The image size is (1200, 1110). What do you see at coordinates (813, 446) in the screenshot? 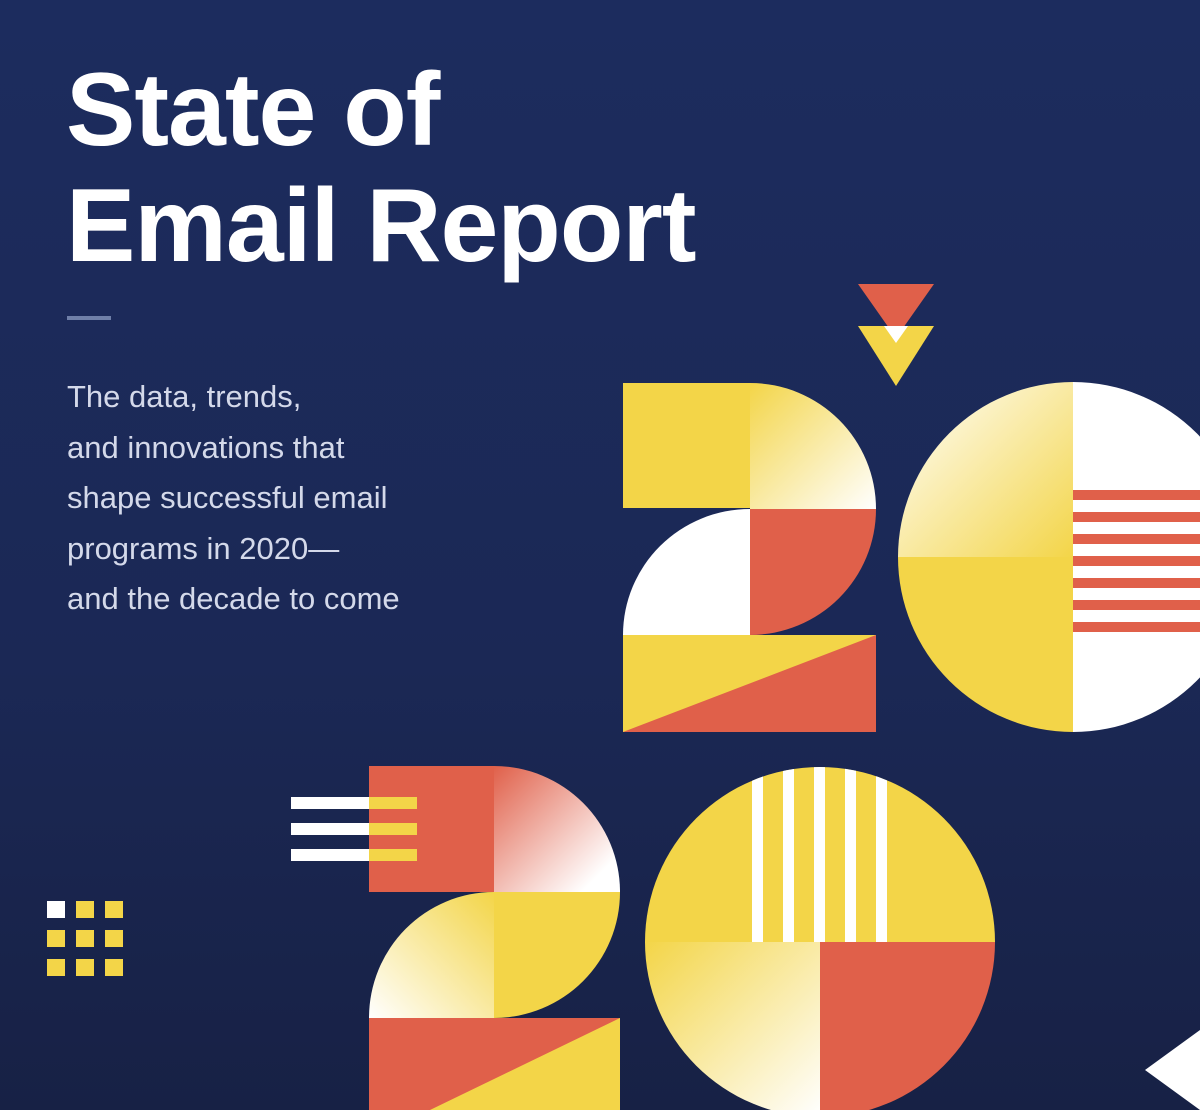
I see `digit2-quarter-gradient` at bounding box center [813, 446].